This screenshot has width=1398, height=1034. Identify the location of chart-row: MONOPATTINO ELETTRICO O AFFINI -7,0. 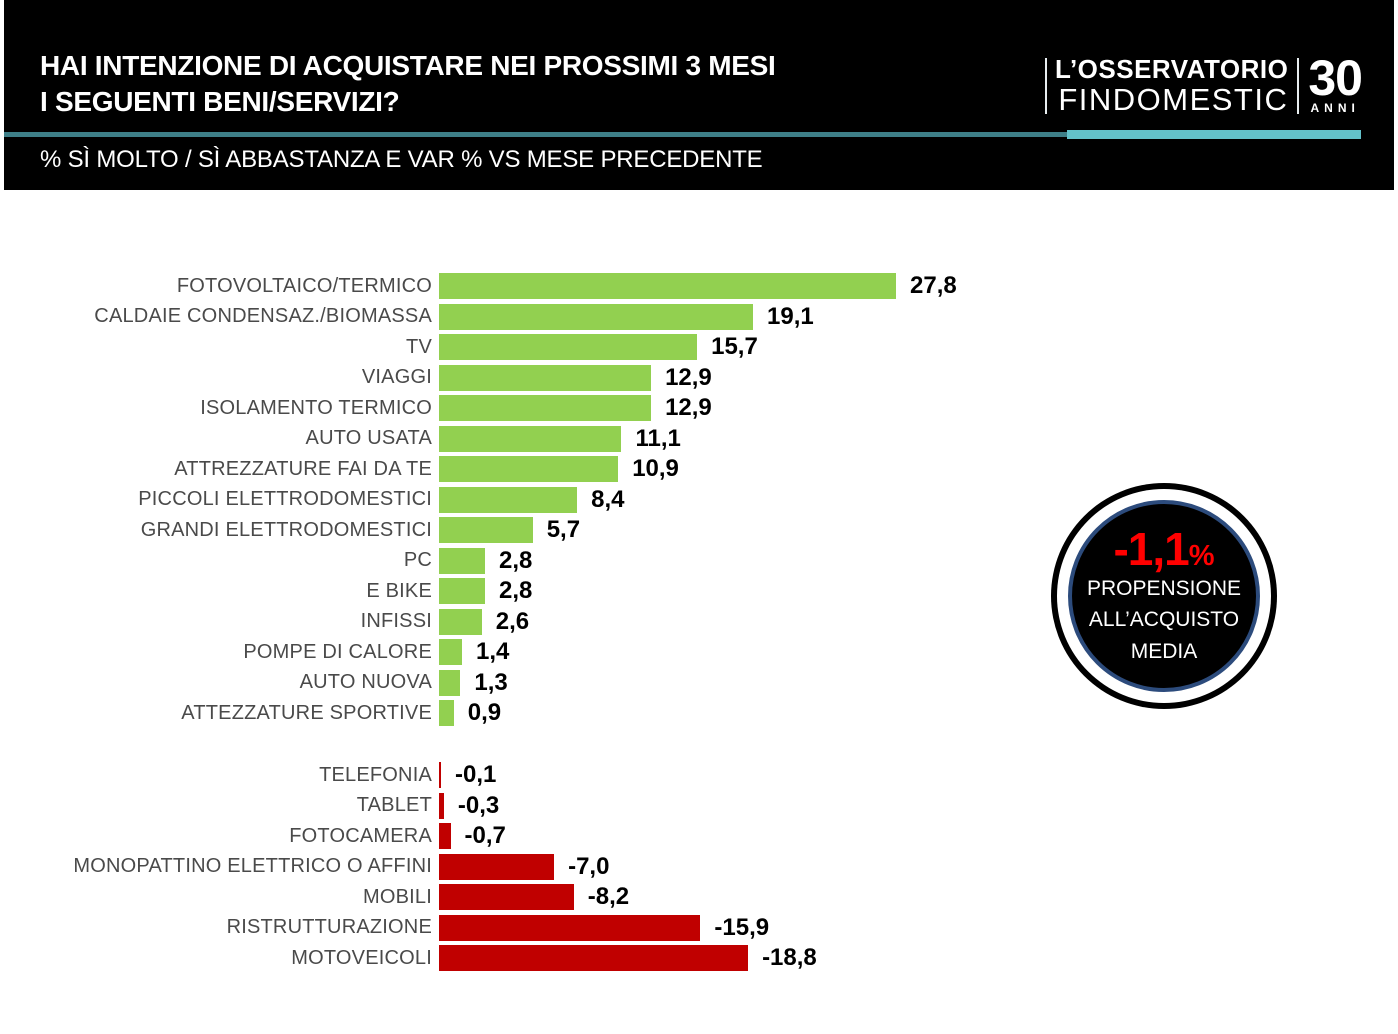
(699, 866).